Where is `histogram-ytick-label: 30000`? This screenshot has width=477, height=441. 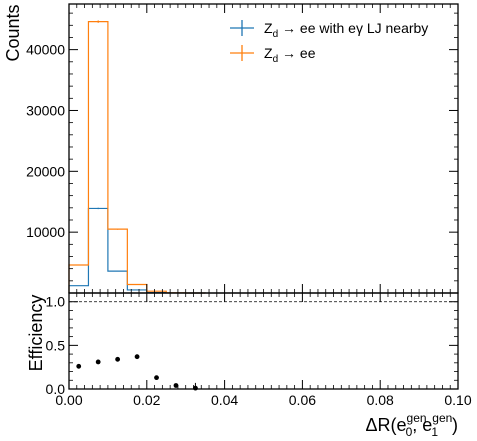
histogram-ytick-label: 30000 is located at coordinates (45, 110).